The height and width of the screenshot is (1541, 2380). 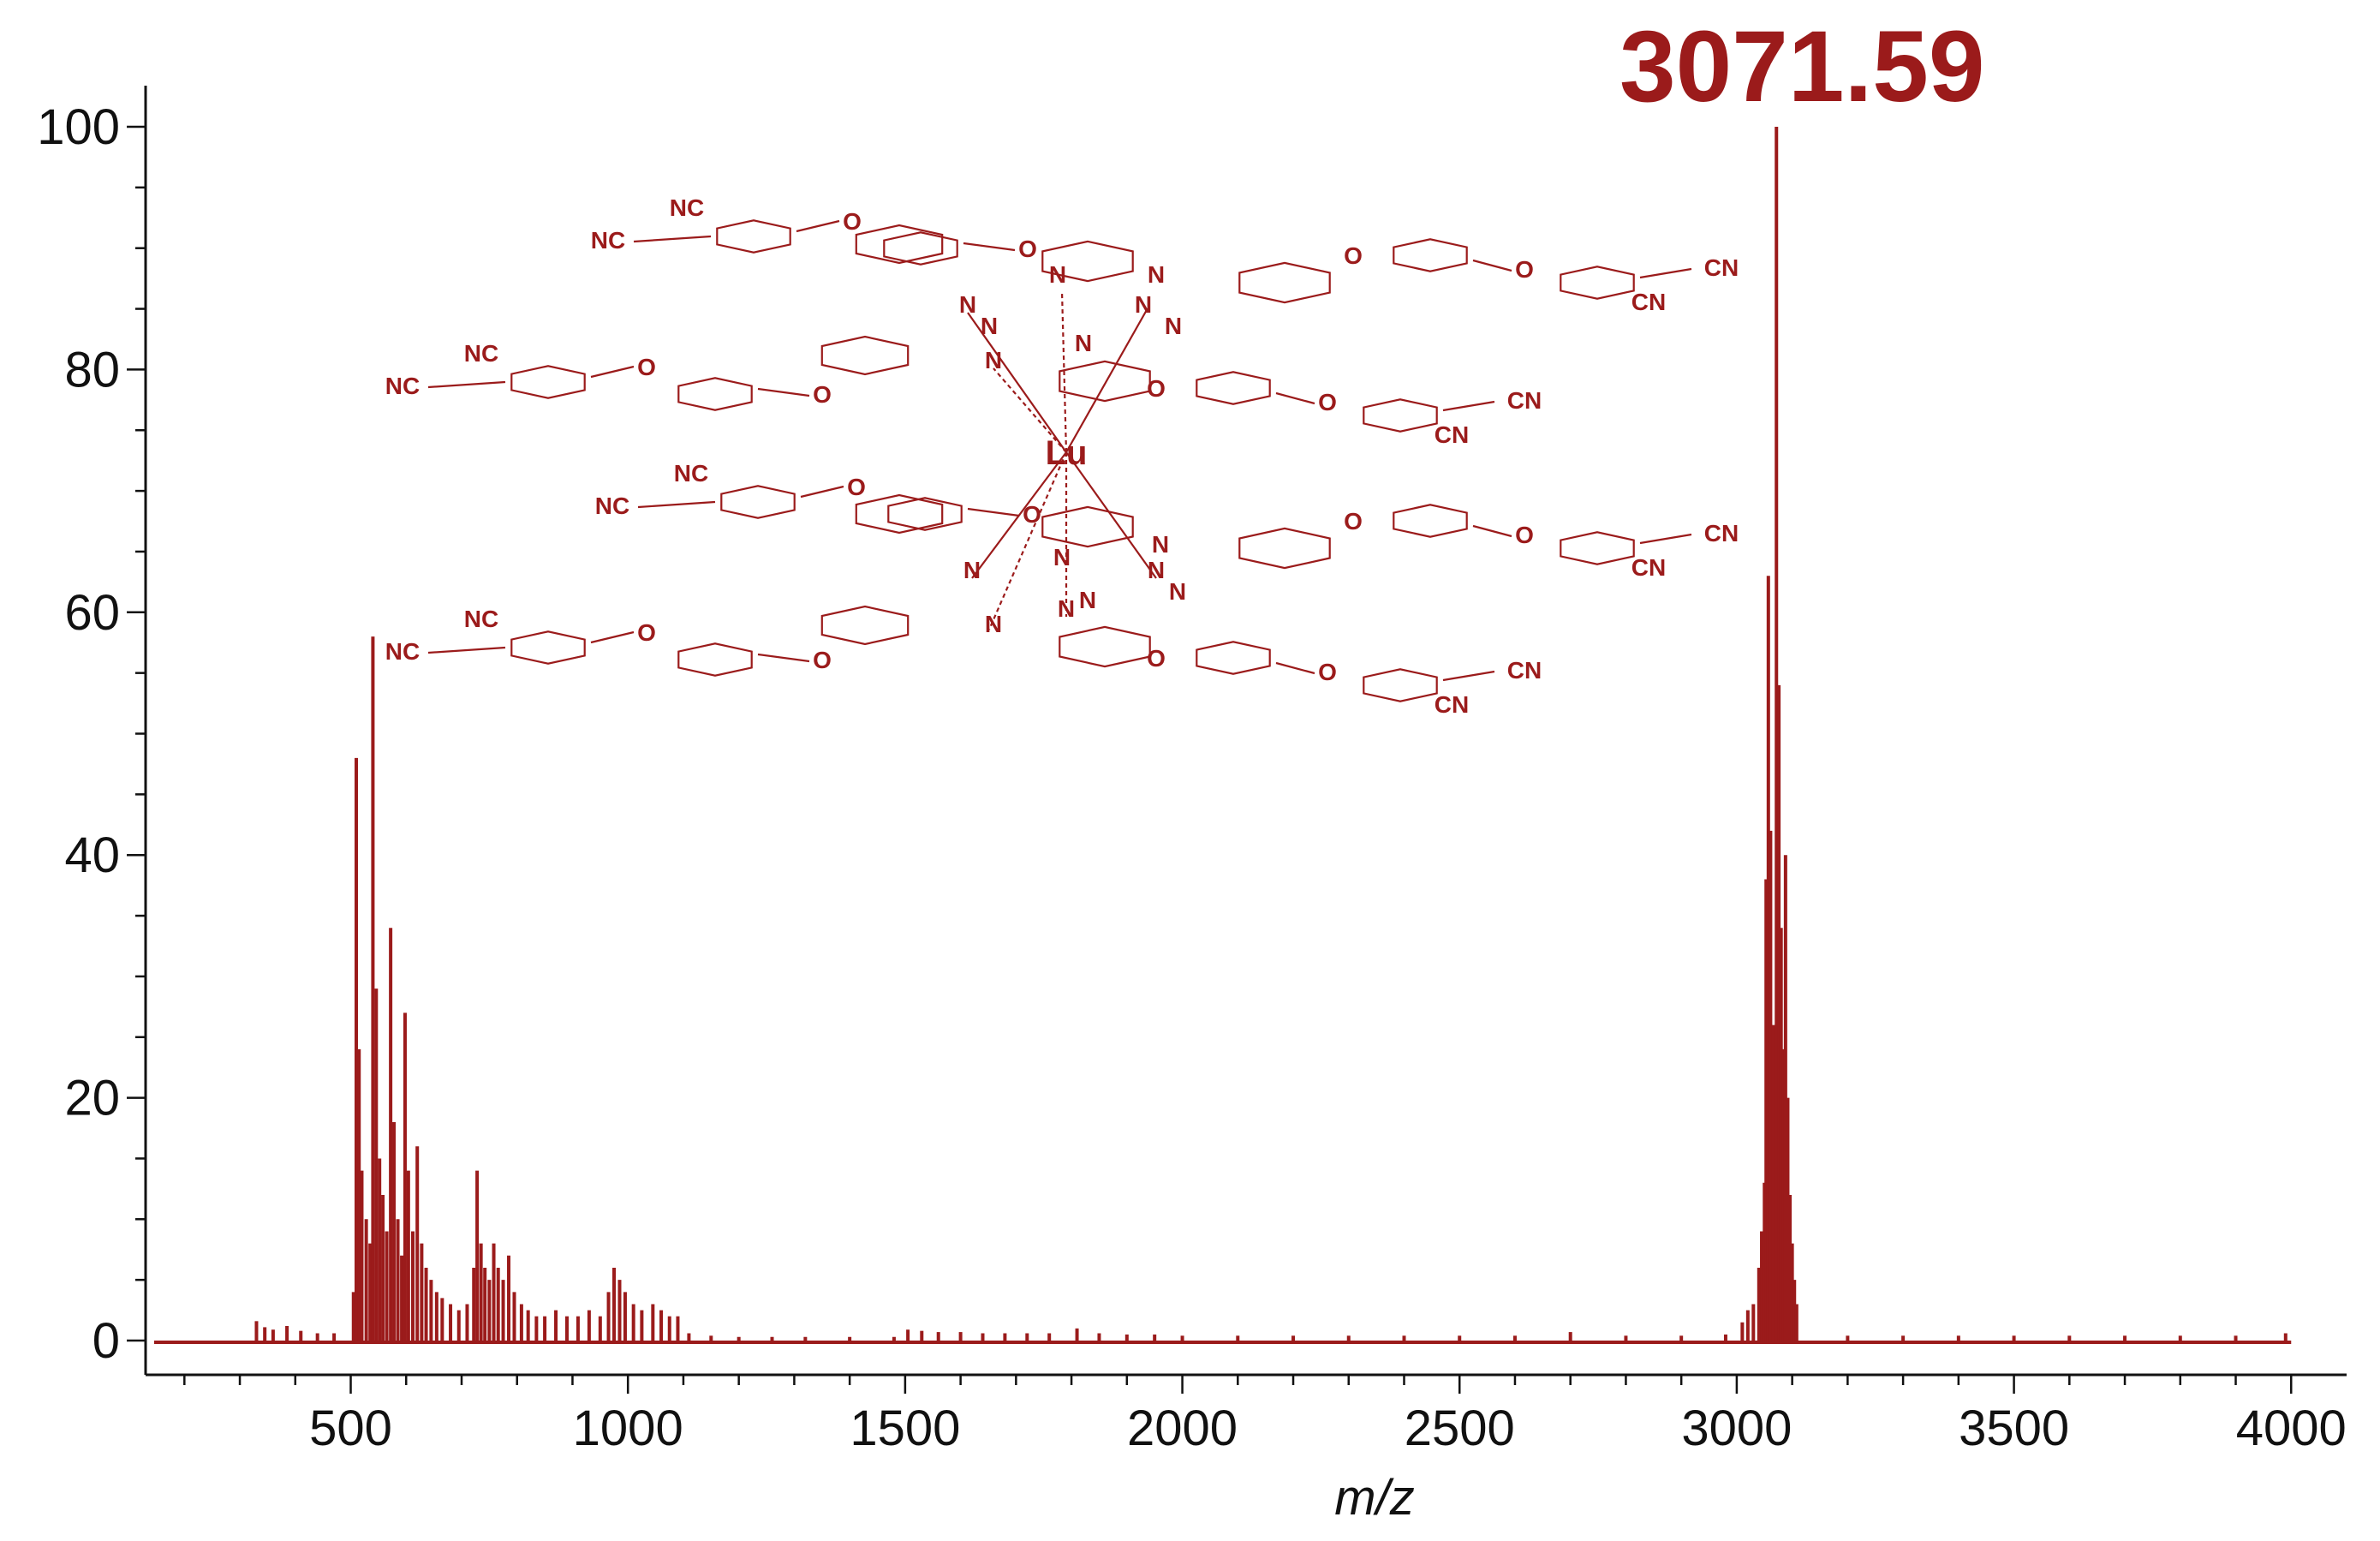 What do you see at coordinates (1374, 1498) in the screenshot?
I see `x-axis-title: m/z` at bounding box center [1374, 1498].